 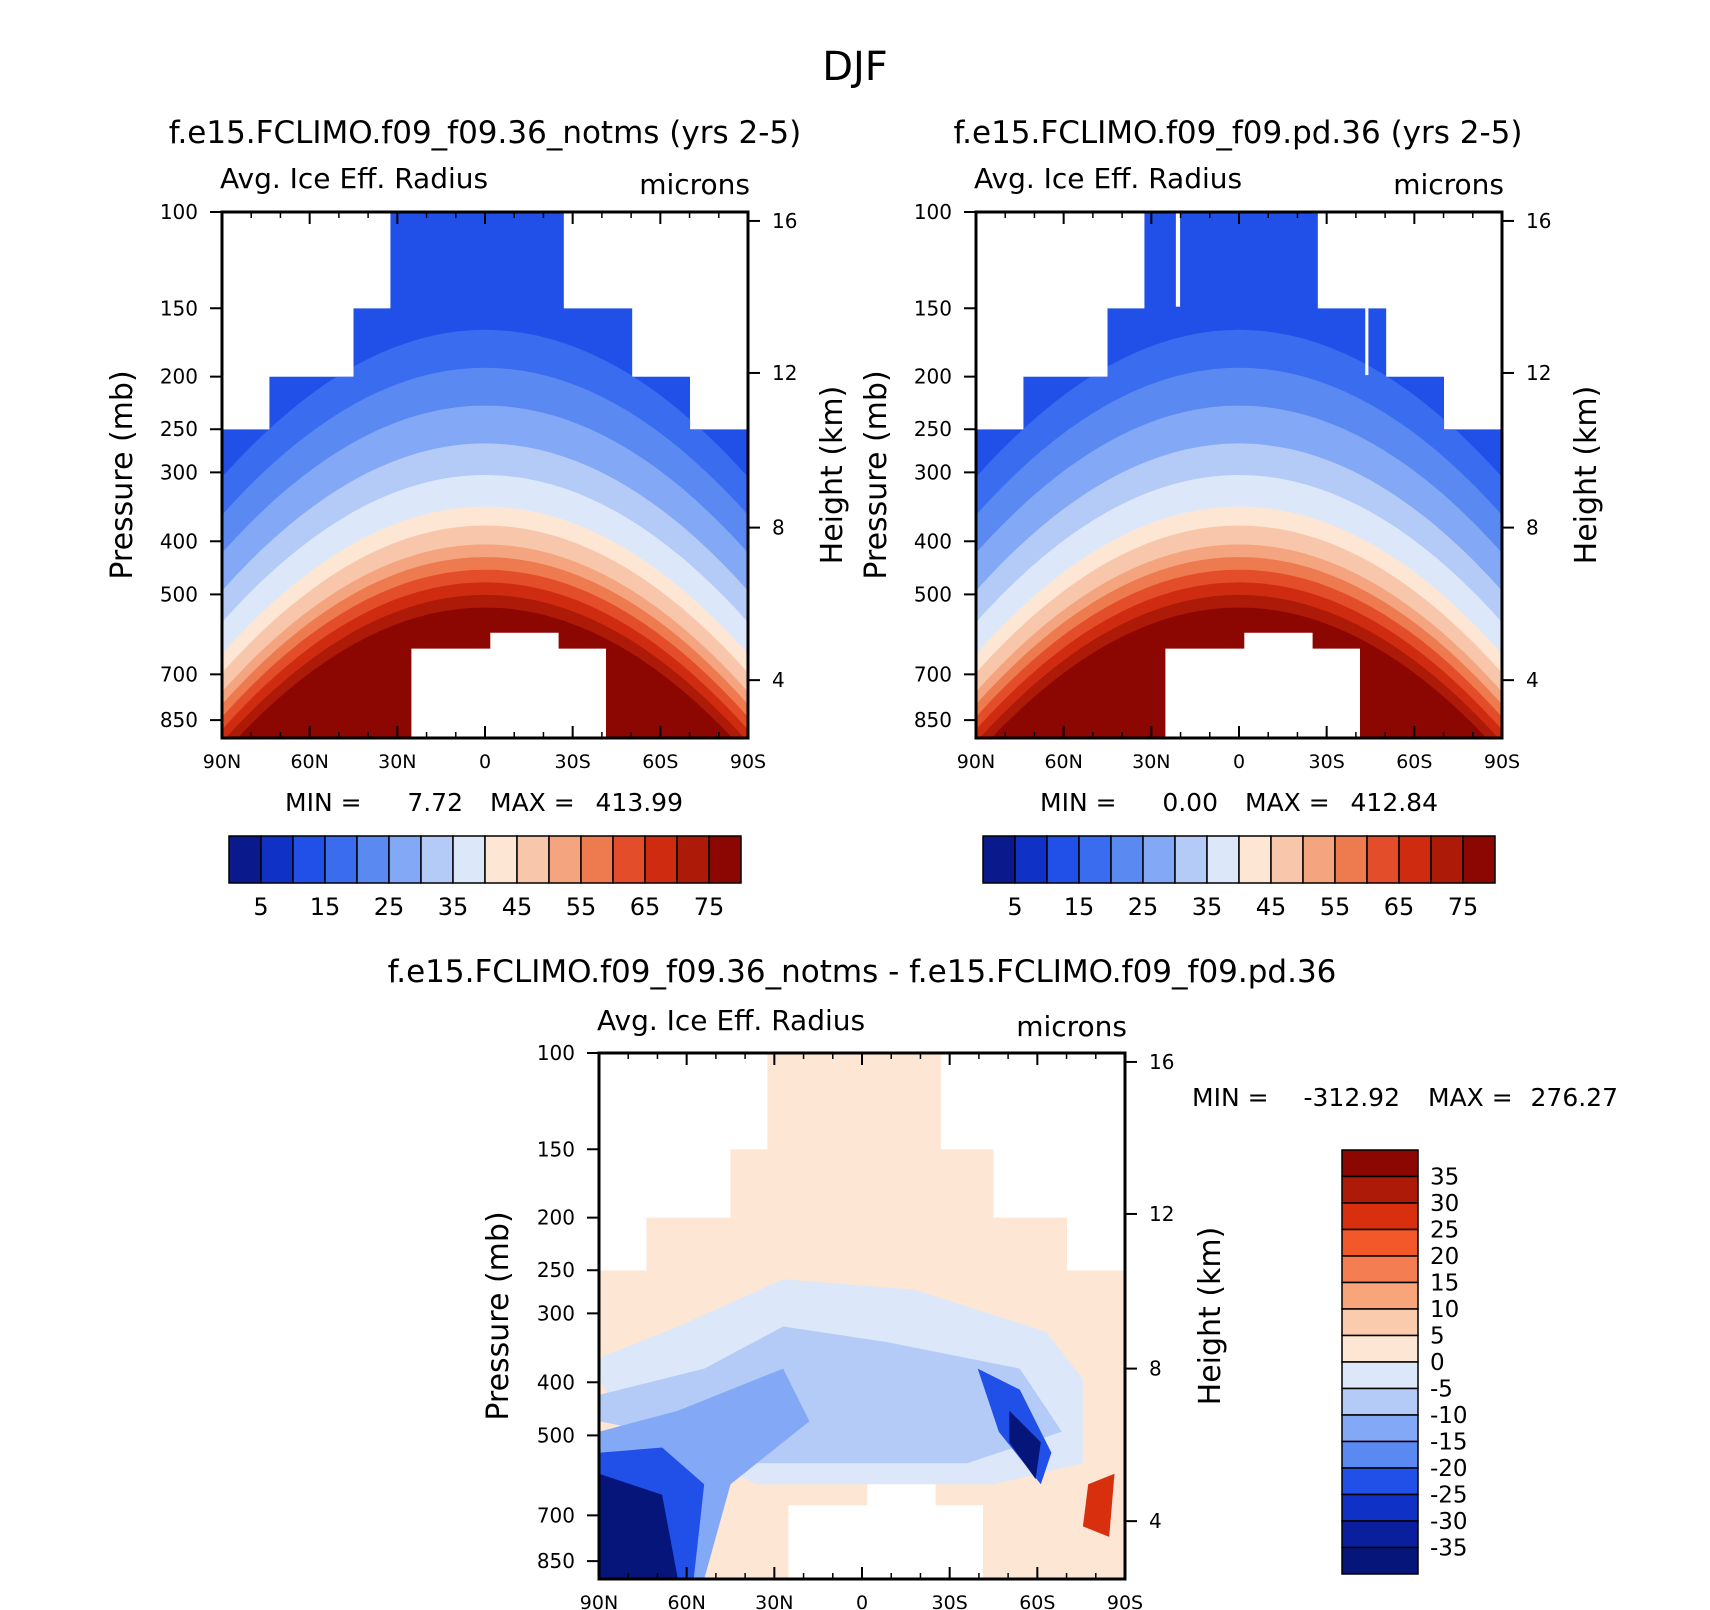 I want to click on colorbar-label: -35, so click(x=1449, y=1549).